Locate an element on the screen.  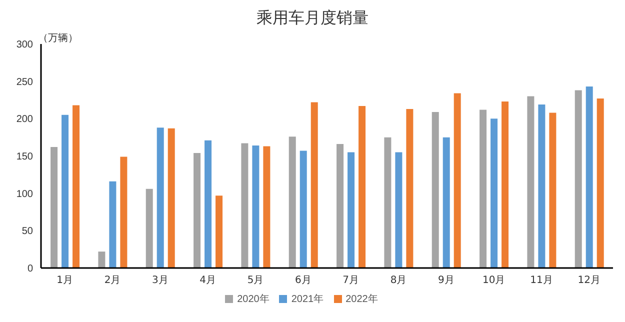
legend-label: 2022年 is located at coordinates (362, 299).